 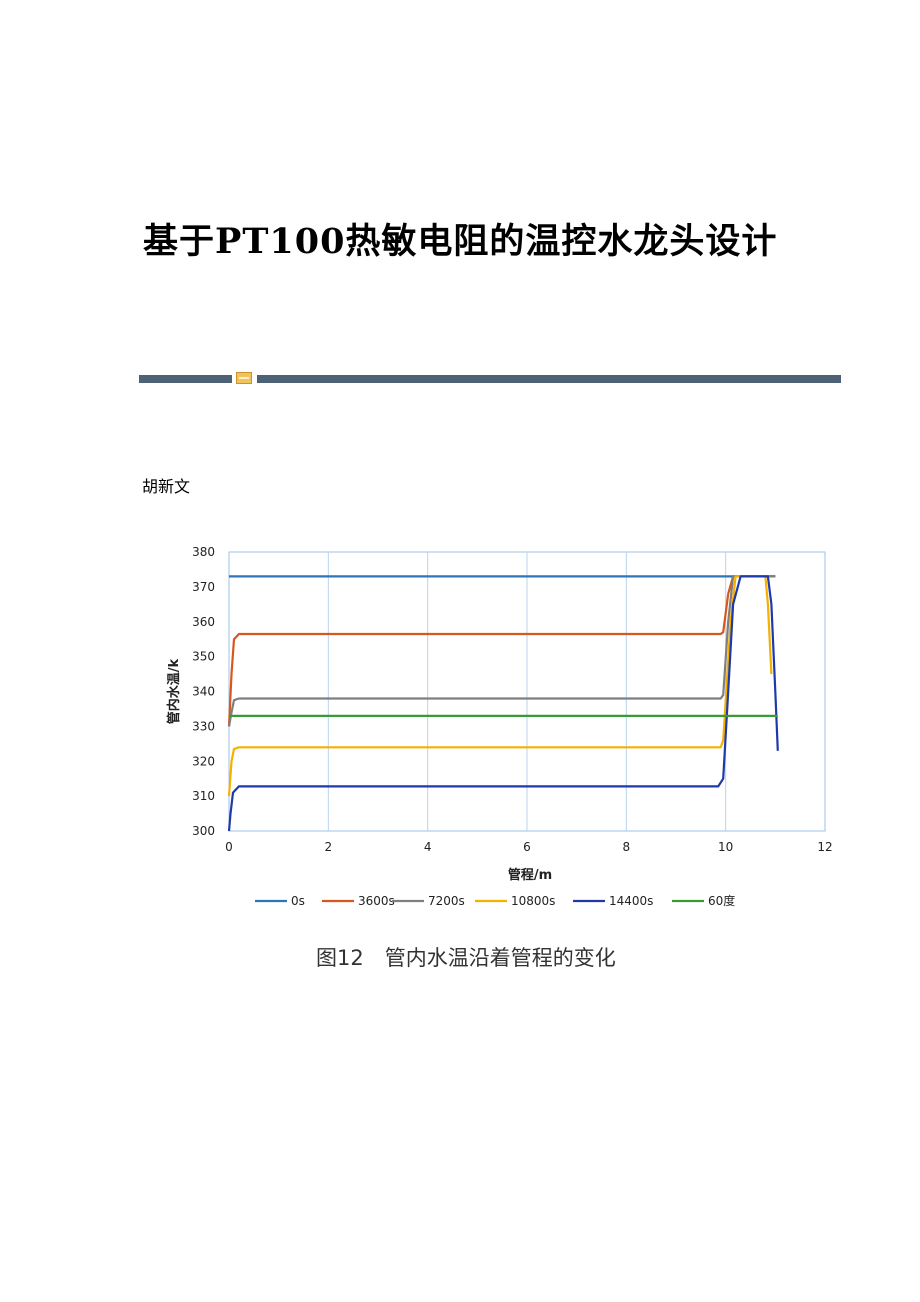 I want to click on y-tick-label: 380, so click(x=203, y=552).